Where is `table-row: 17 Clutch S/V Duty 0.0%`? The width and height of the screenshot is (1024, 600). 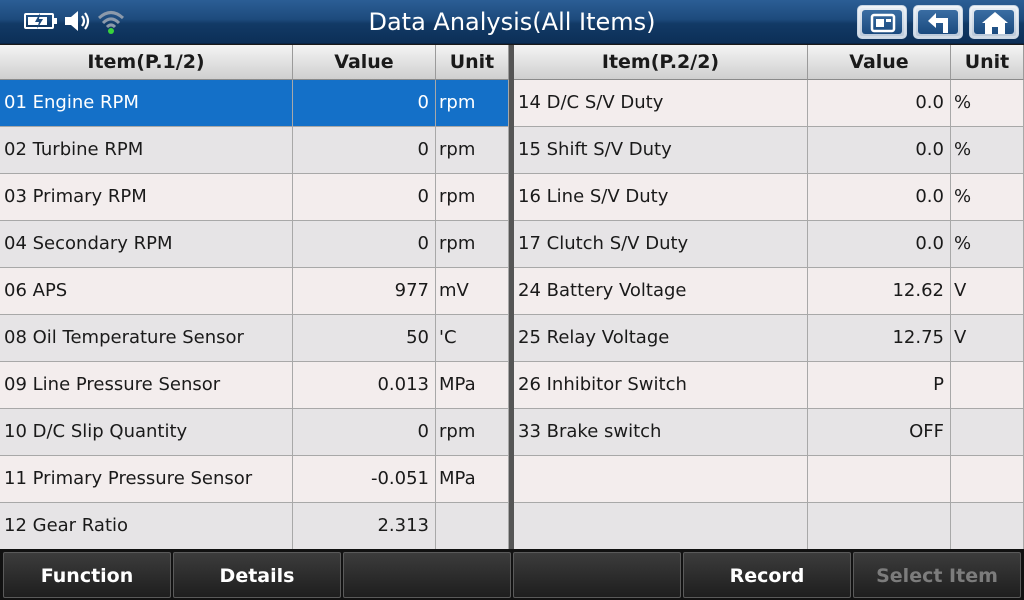
table-row: 17 Clutch S/V Duty 0.0% is located at coordinates (769, 244).